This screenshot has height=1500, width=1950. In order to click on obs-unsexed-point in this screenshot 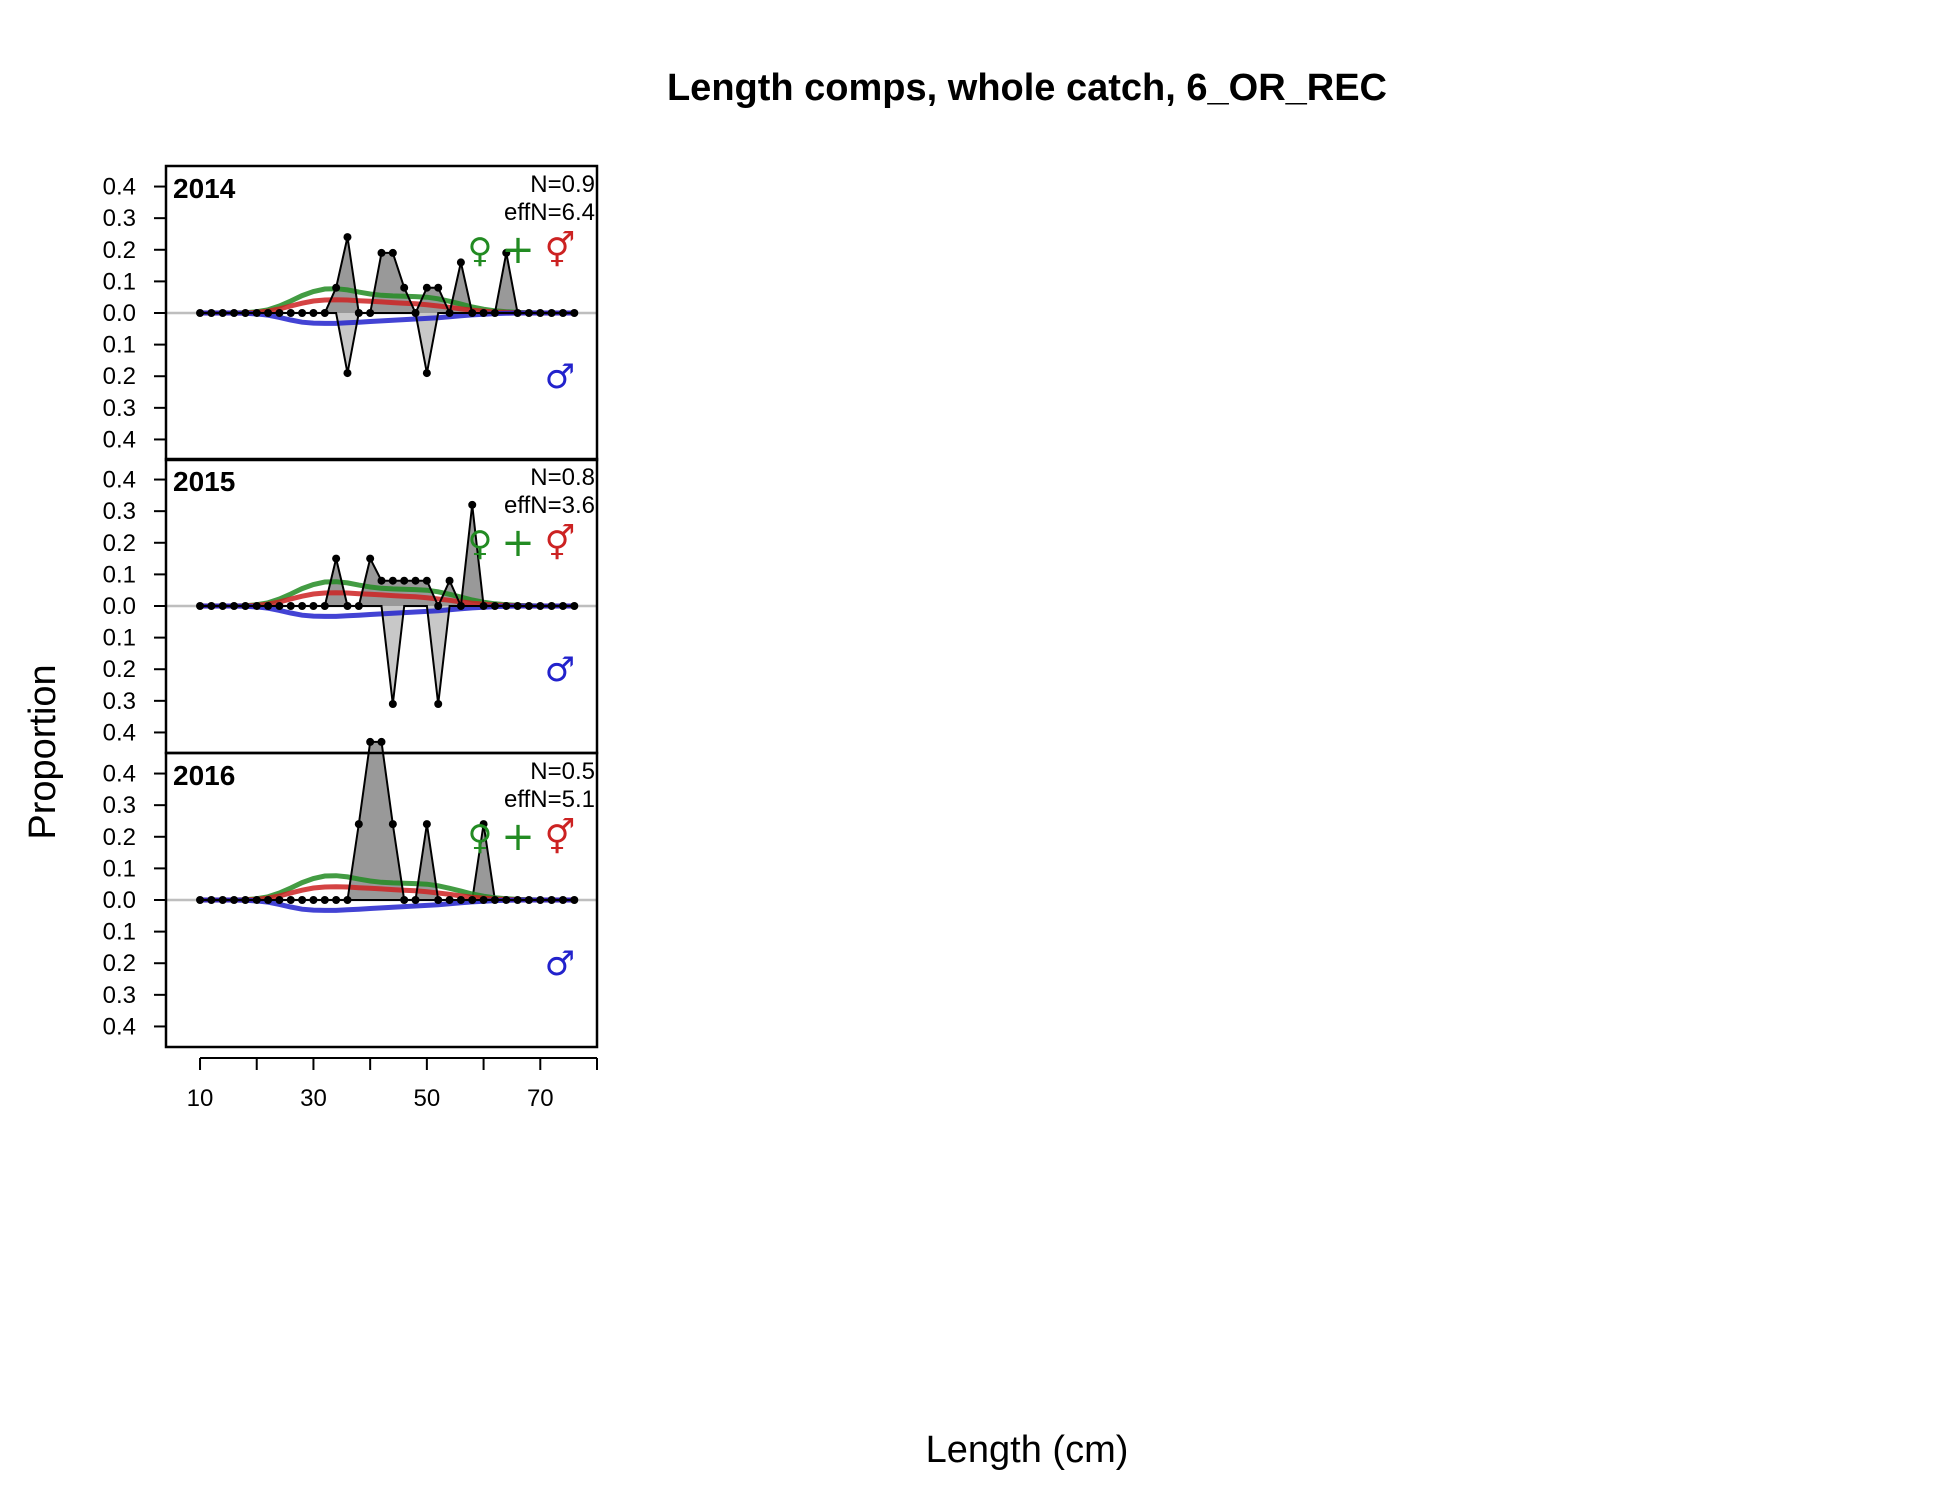, I will do `click(483, 824)`.